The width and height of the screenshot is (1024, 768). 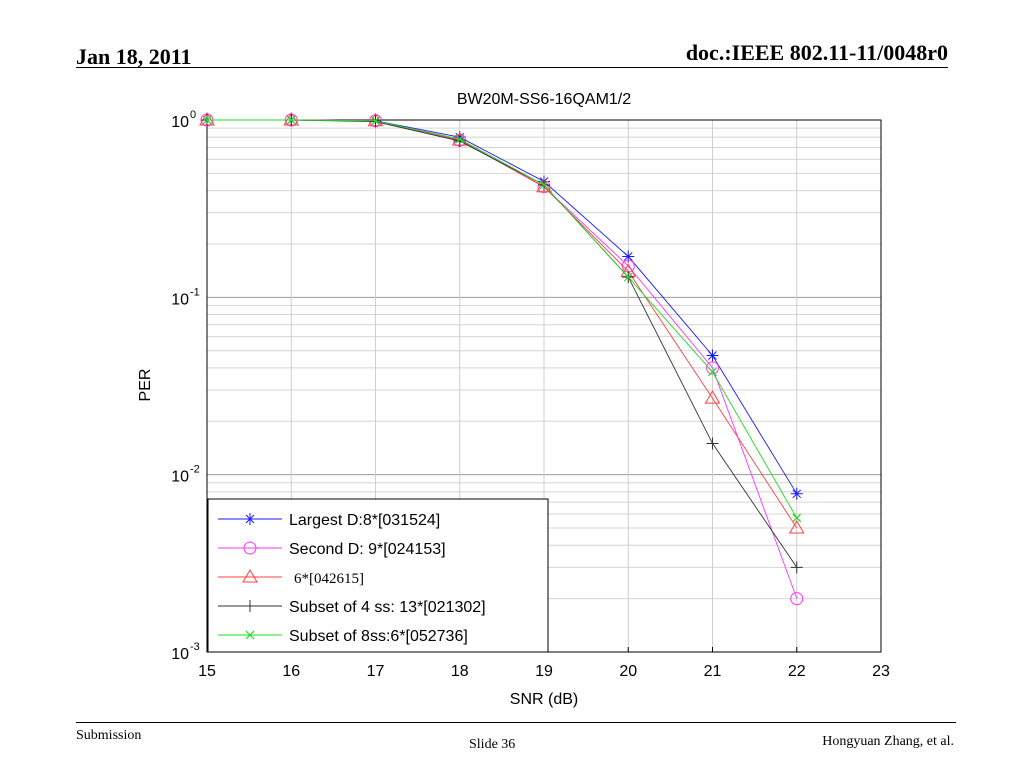 I want to click on x-axis-label: SNR (dB), so click(x=544, y=699).